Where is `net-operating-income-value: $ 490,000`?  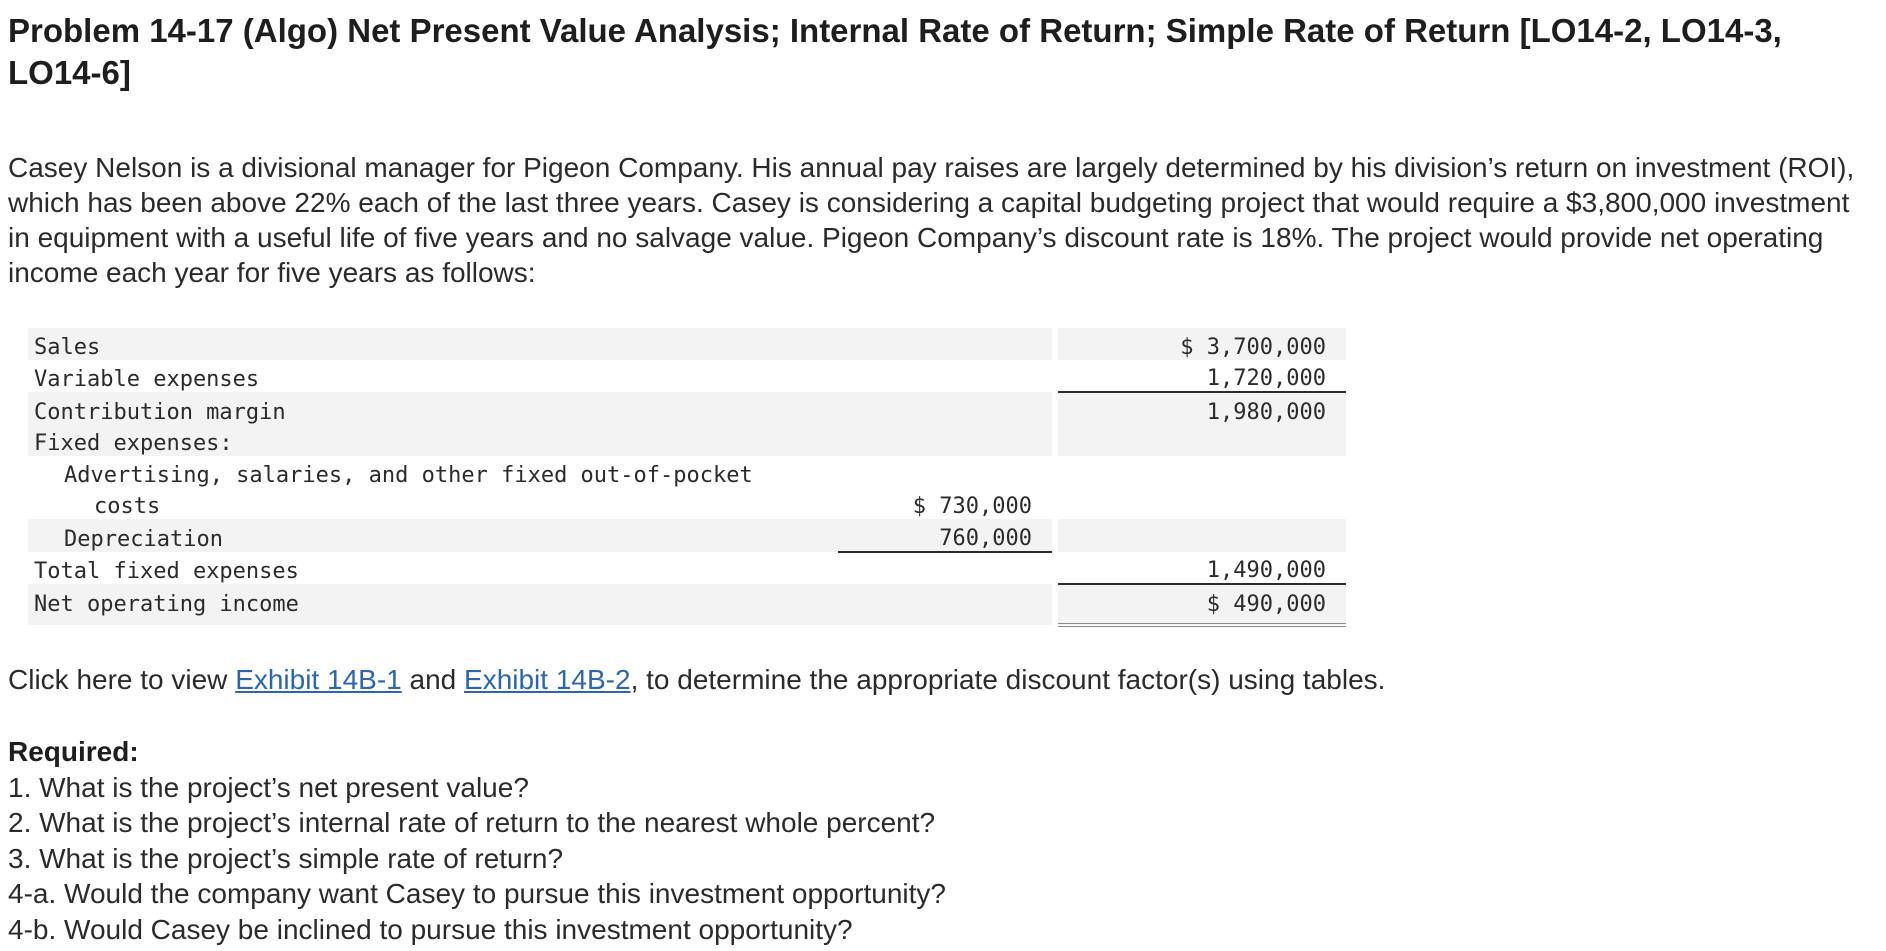
net-operating-income-value: $ 490,000 is located at coordinates (1202, 605).